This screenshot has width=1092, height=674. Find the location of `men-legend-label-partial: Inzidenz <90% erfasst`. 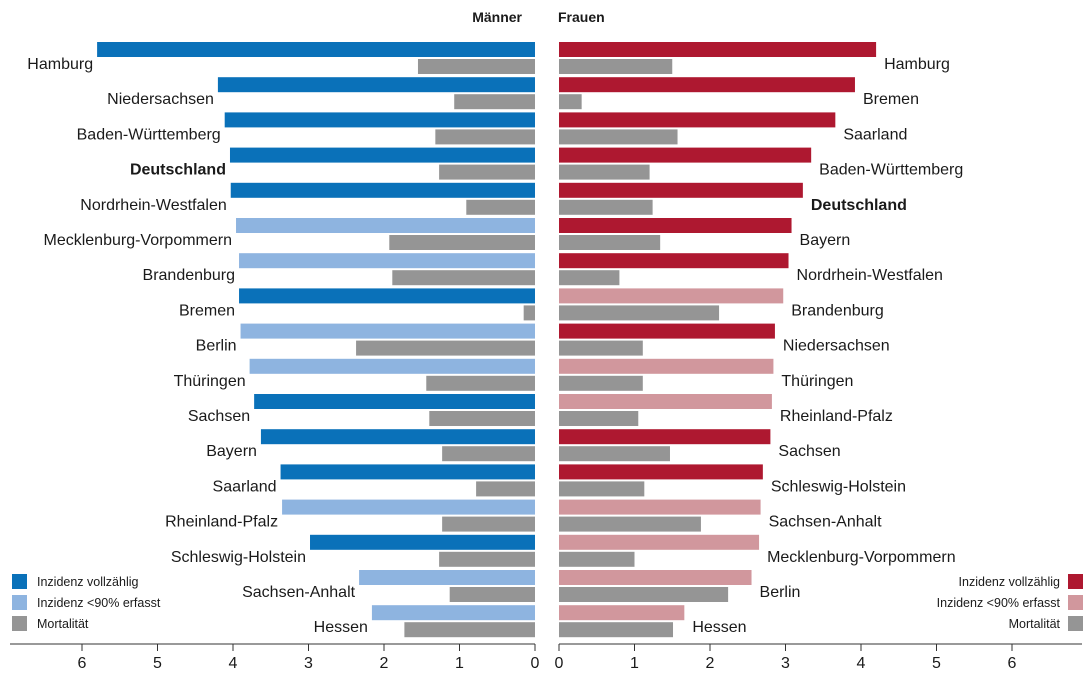

men-legend-label-partial: Inzidenz <90% erfasst is located at coordinates (99, 603).